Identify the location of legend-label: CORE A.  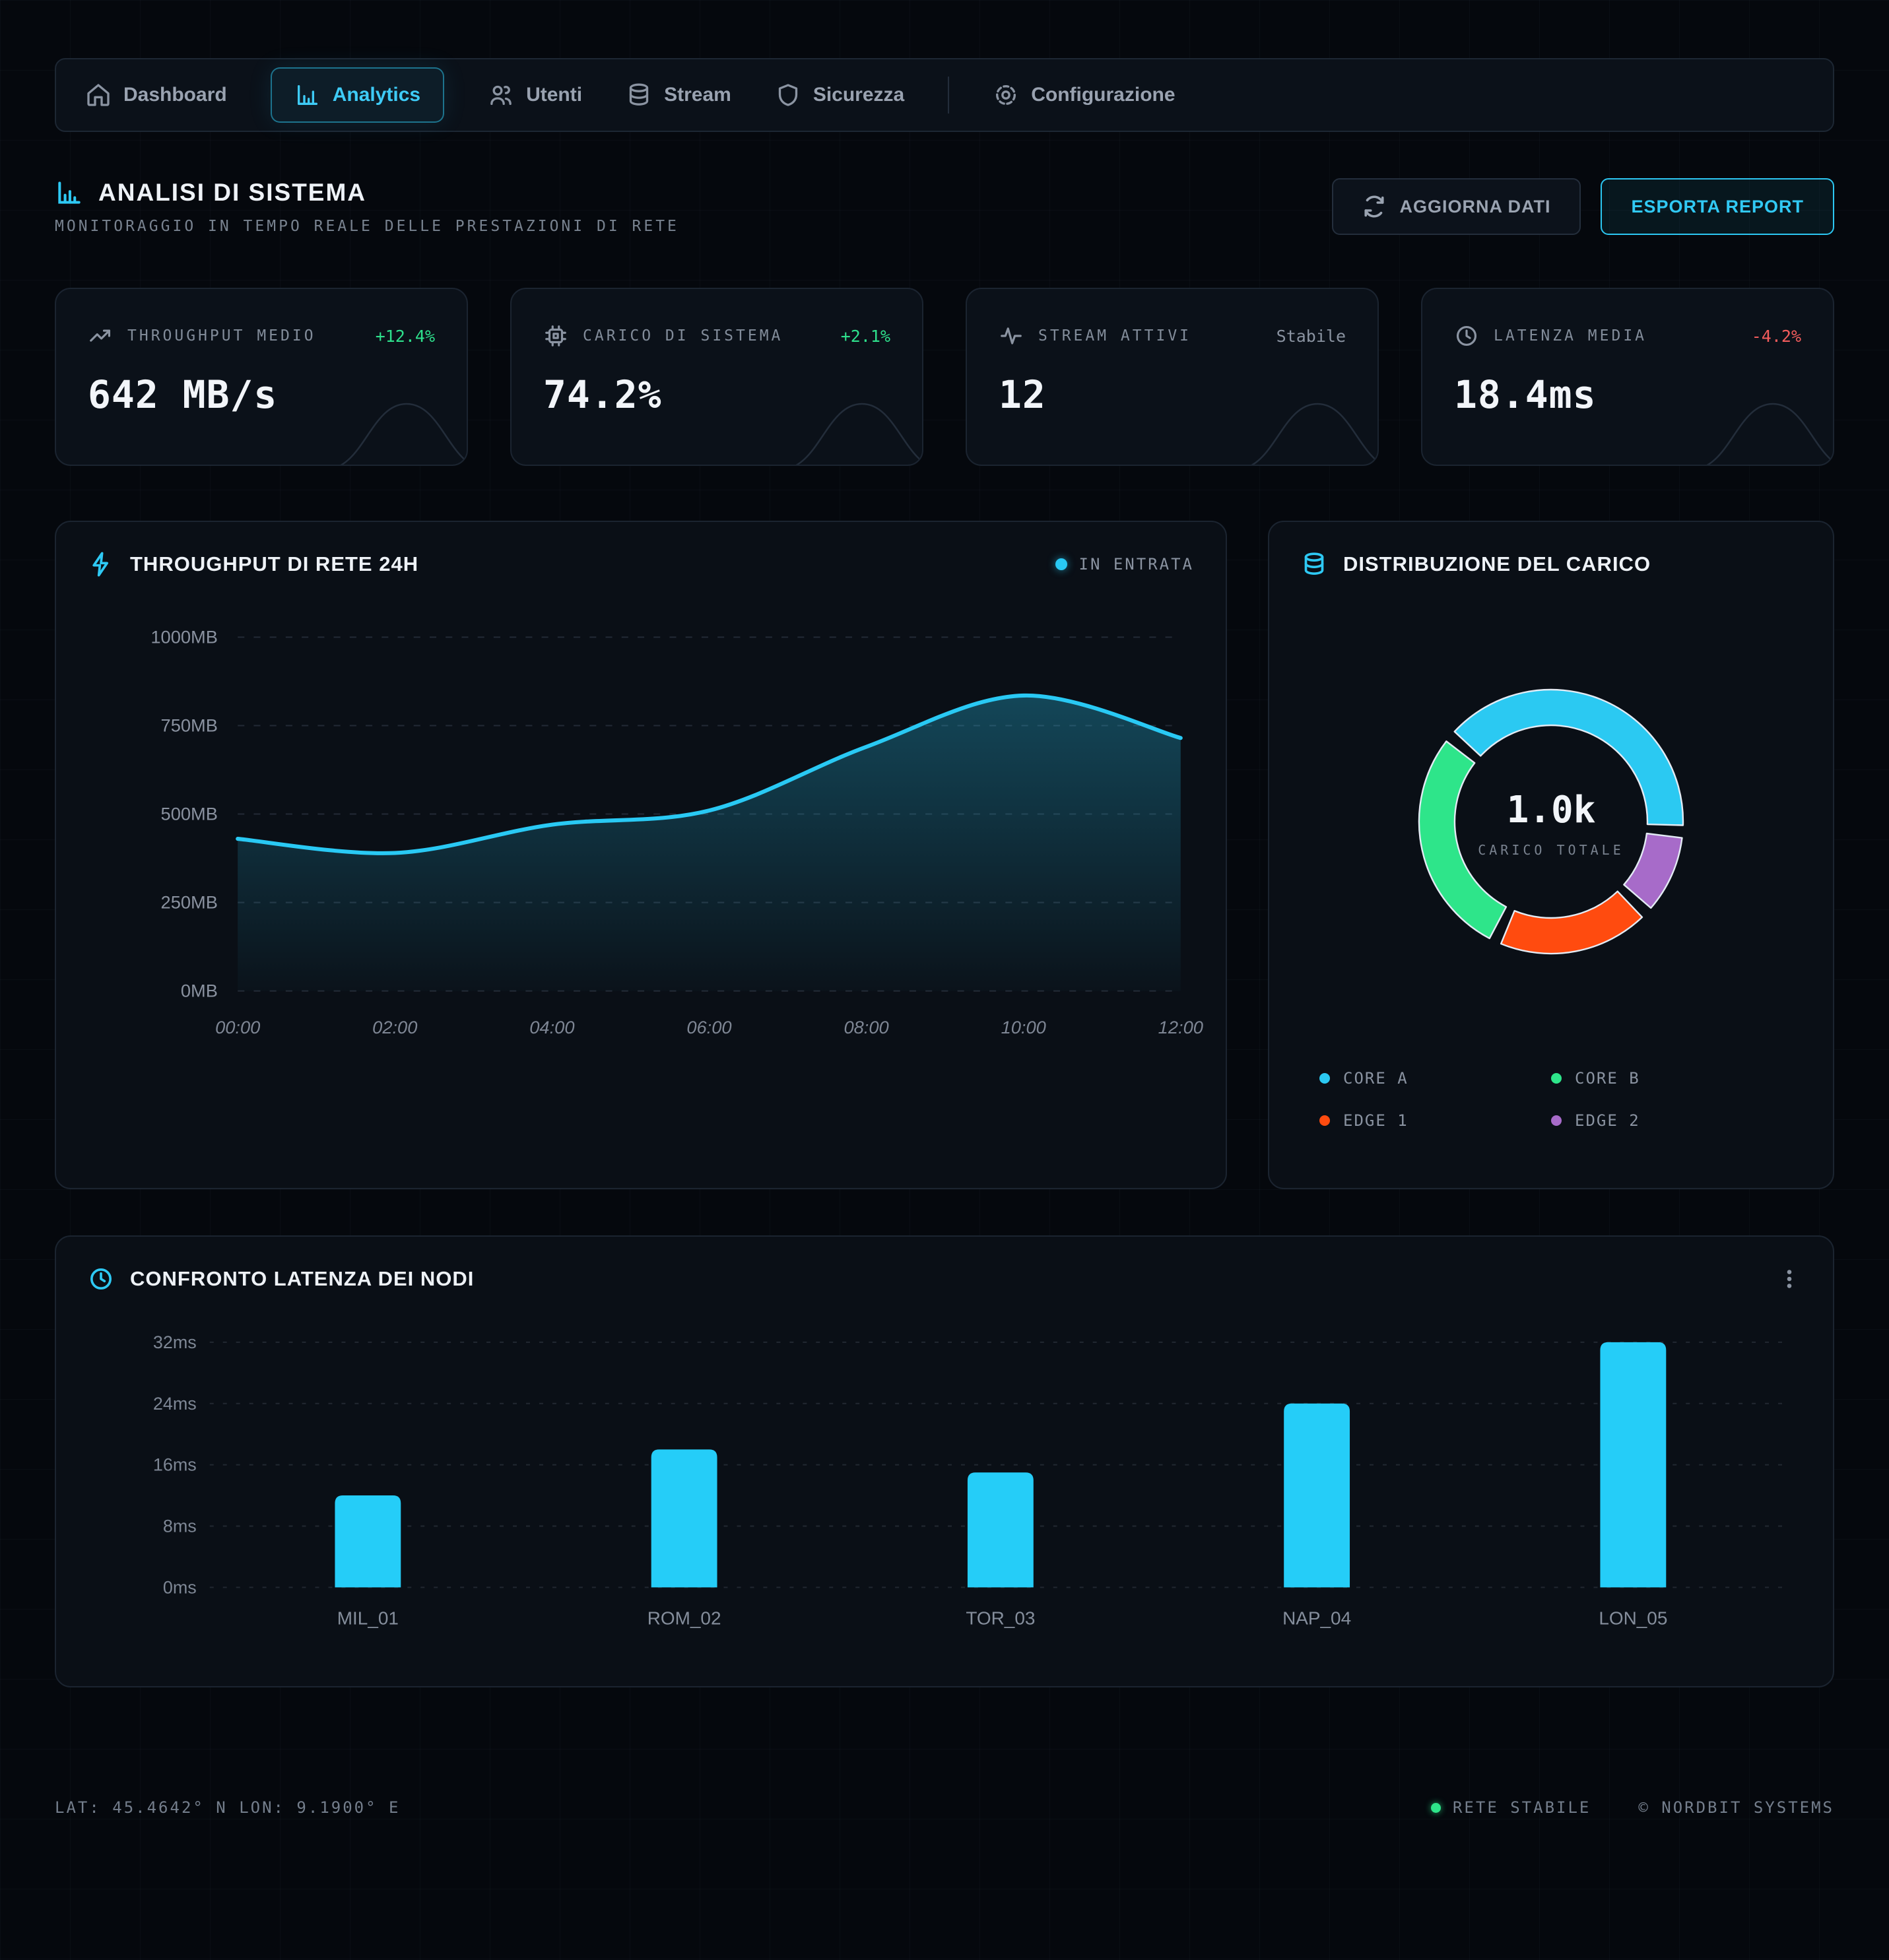
(1375, 1078).